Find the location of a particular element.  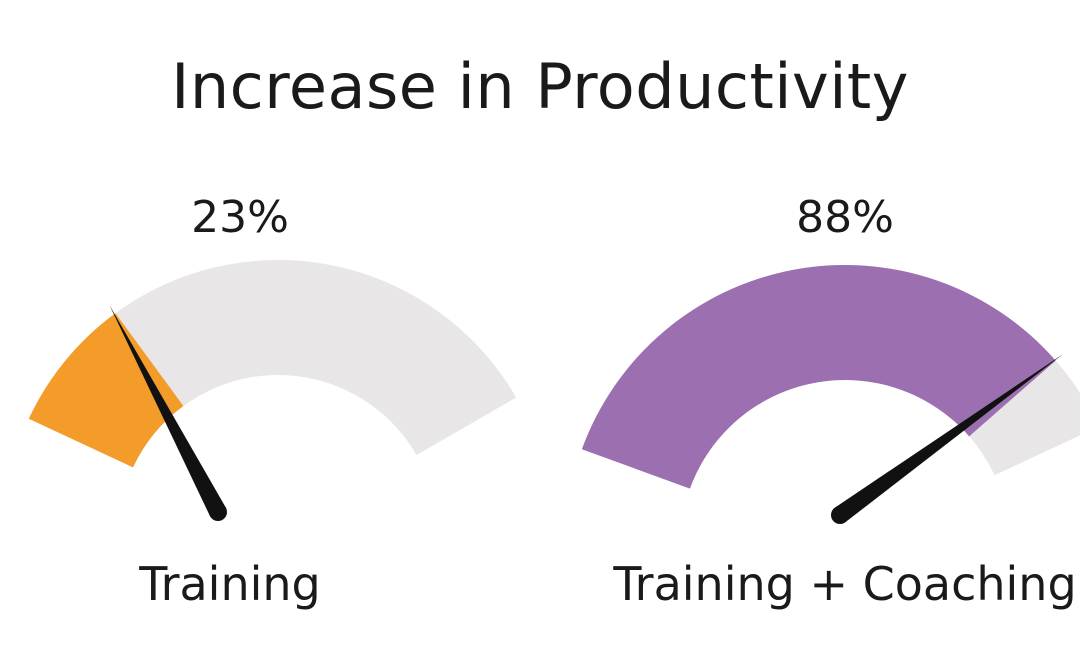

gauge-training-coaching-needle-tip is located at coordinates (840, 515).